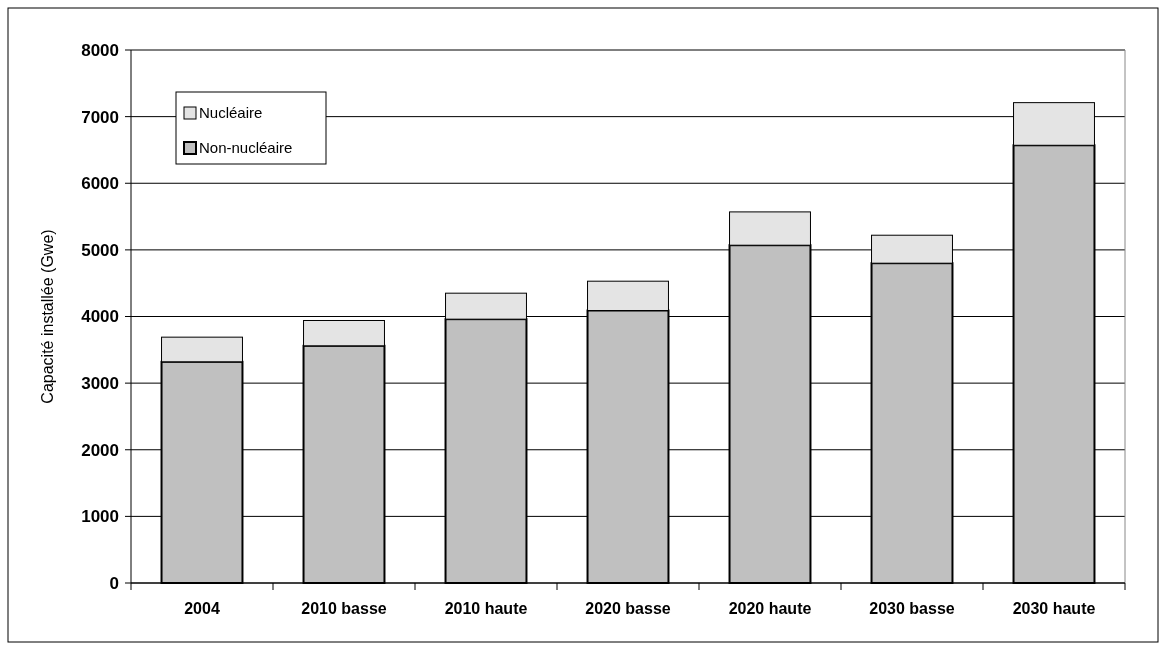 This screenshot has width=1166, height=650. What do you see at coordinates (912, 608) in the screenshot?
I see `x-tick-label: 2030 basse` at bounding box center [912, 608].